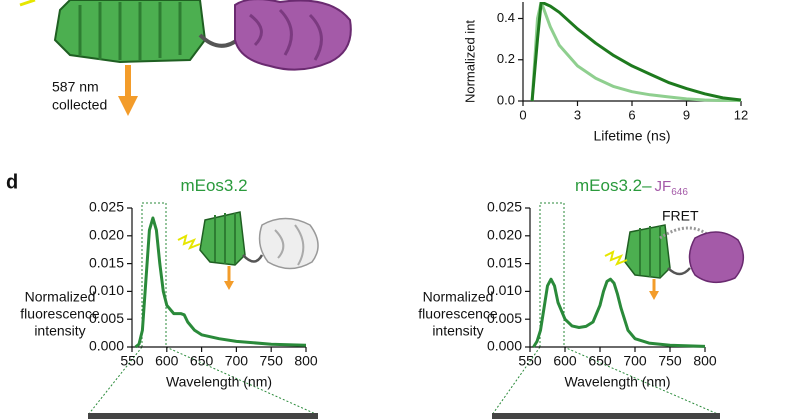 This screenshot has width=800, height=419. What do you see at coordinates (631, 136) in the screenshot?
I see `x-axis-label: Lifetime (ns)` at bounding box center [631, 136].